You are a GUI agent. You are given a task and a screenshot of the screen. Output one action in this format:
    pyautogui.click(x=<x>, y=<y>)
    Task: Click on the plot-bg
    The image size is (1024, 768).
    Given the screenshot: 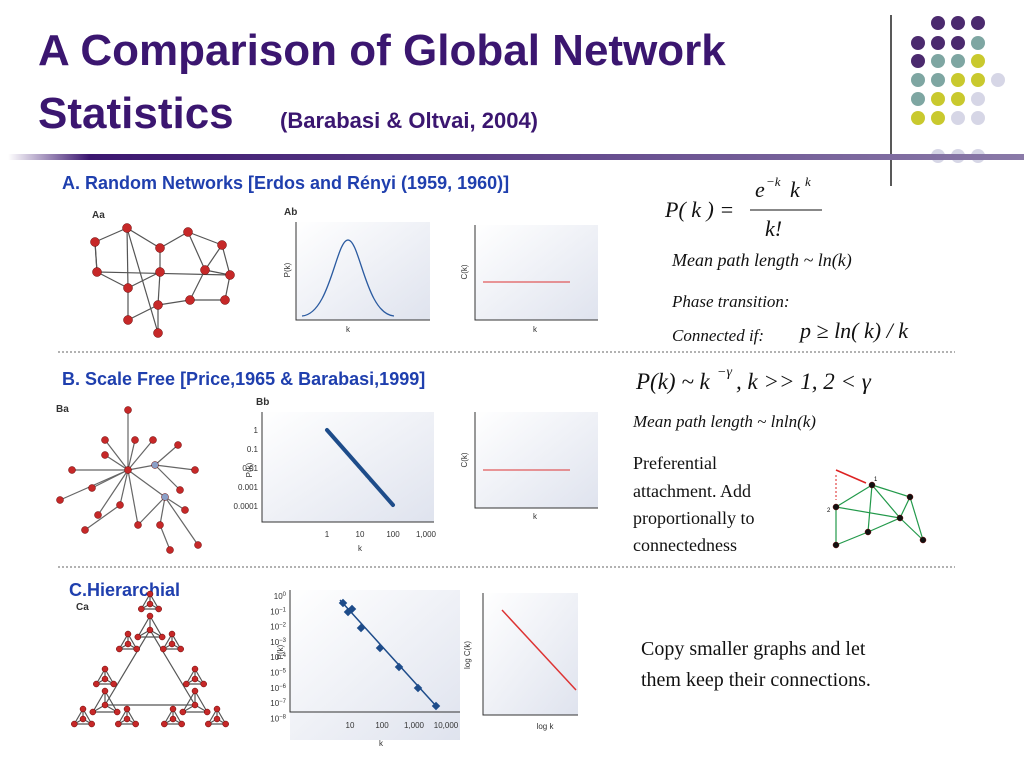 What is the action you would take?
    pyautogui.click(x=375, y=665)
    